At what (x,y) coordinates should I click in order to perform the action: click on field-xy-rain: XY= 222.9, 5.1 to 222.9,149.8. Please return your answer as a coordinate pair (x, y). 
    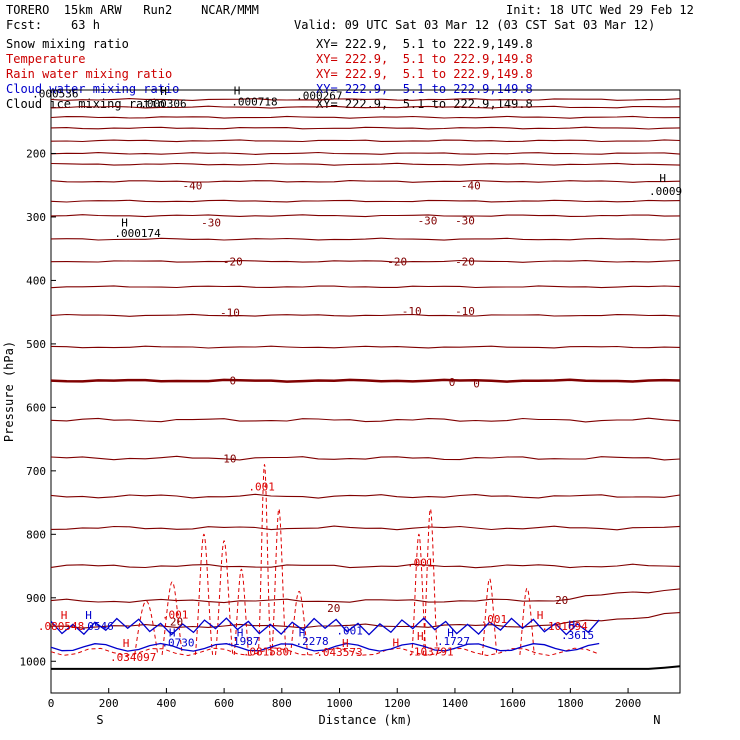
    Looking at the image, I should click on (424, 74).